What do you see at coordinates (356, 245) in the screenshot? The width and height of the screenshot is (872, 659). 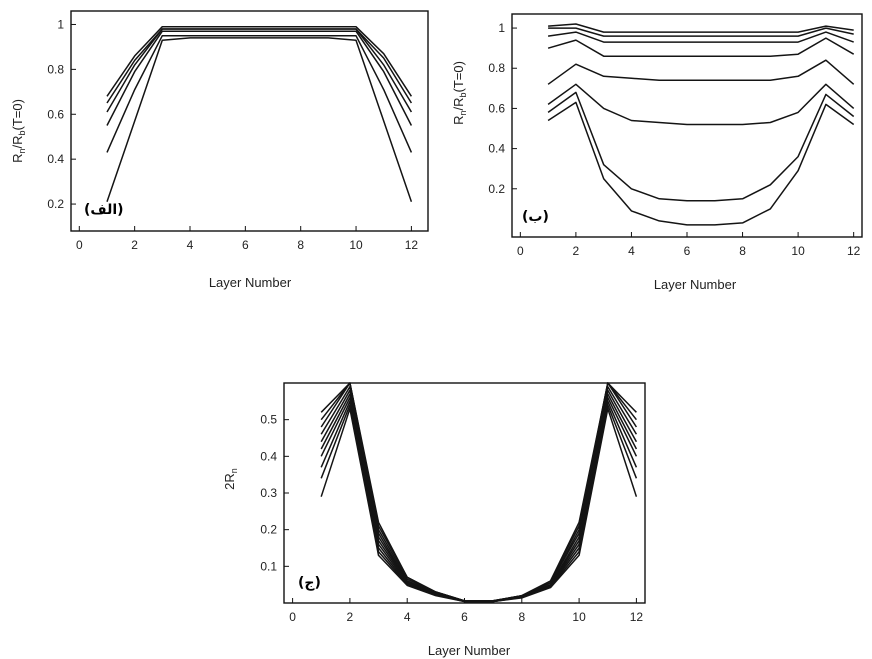 I see `panel-a-x-tick-label-10: 10` at bounding box center [356, 245].